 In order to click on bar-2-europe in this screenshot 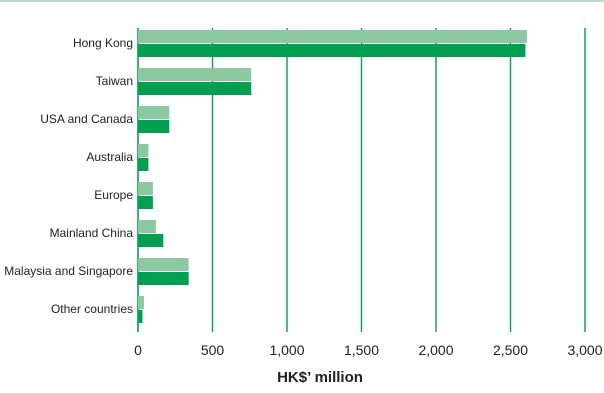, I will do `click(145, 202)`.